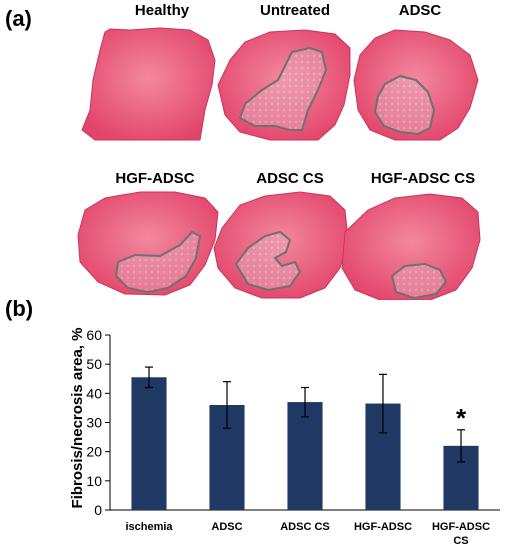 This screenshot has width=510, height=550. I want to click on x-tick-label: ADSC CS, so click(305, 527).